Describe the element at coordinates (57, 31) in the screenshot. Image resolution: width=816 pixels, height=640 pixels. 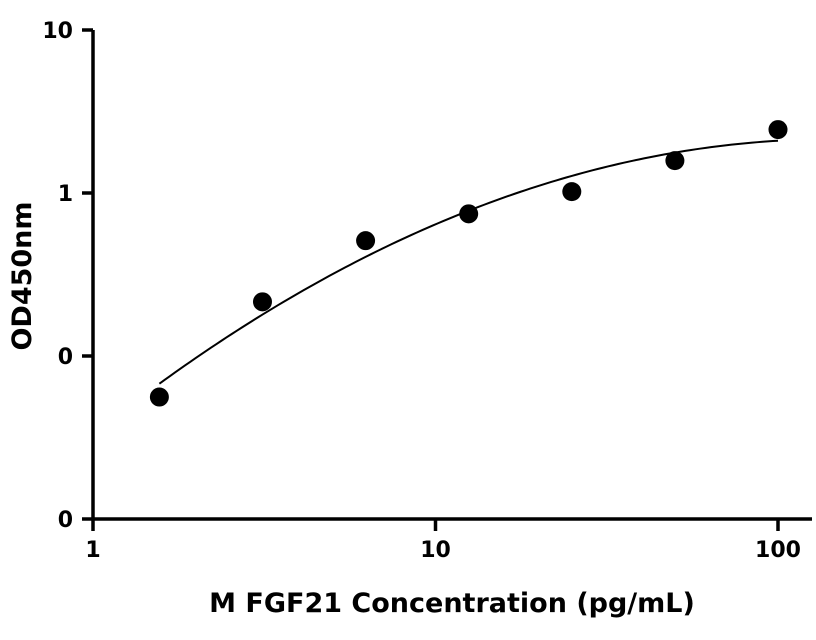
I see `y-tick-label: 10` at that location.